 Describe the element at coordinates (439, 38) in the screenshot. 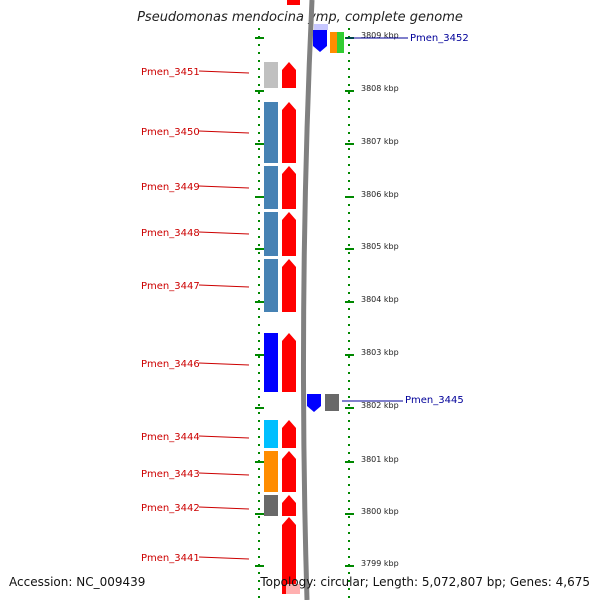

I see `gene-label: Pmen_3452` at that location.